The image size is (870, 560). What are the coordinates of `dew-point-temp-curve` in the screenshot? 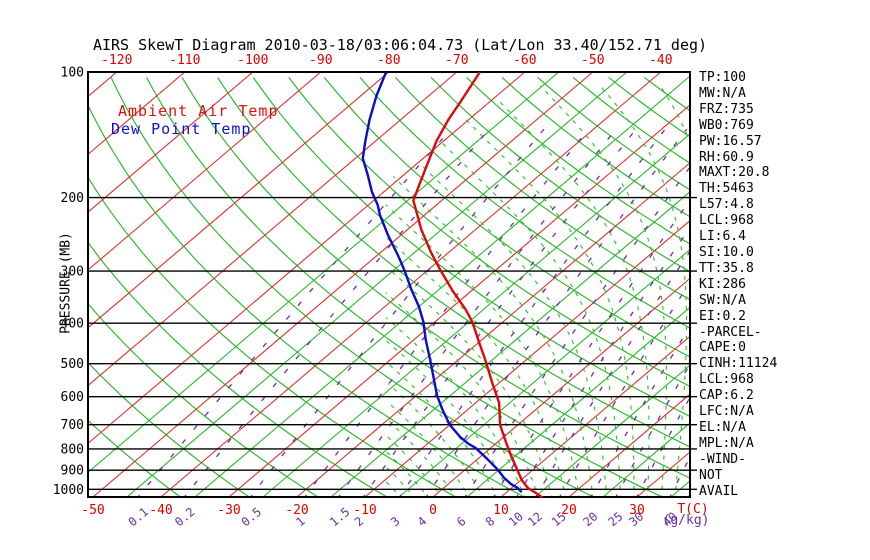 It's located at (442, 283).